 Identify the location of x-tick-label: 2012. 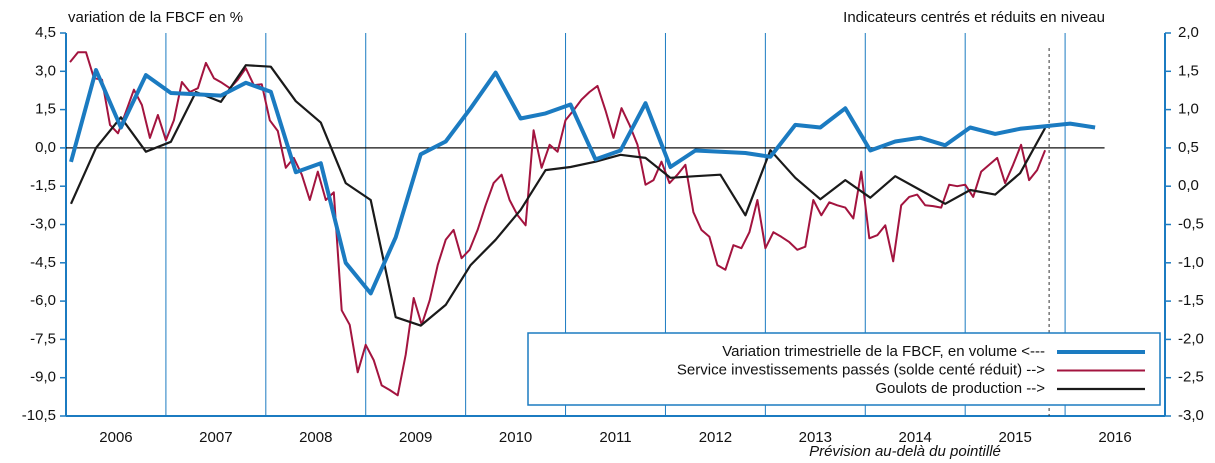
(715, 437).